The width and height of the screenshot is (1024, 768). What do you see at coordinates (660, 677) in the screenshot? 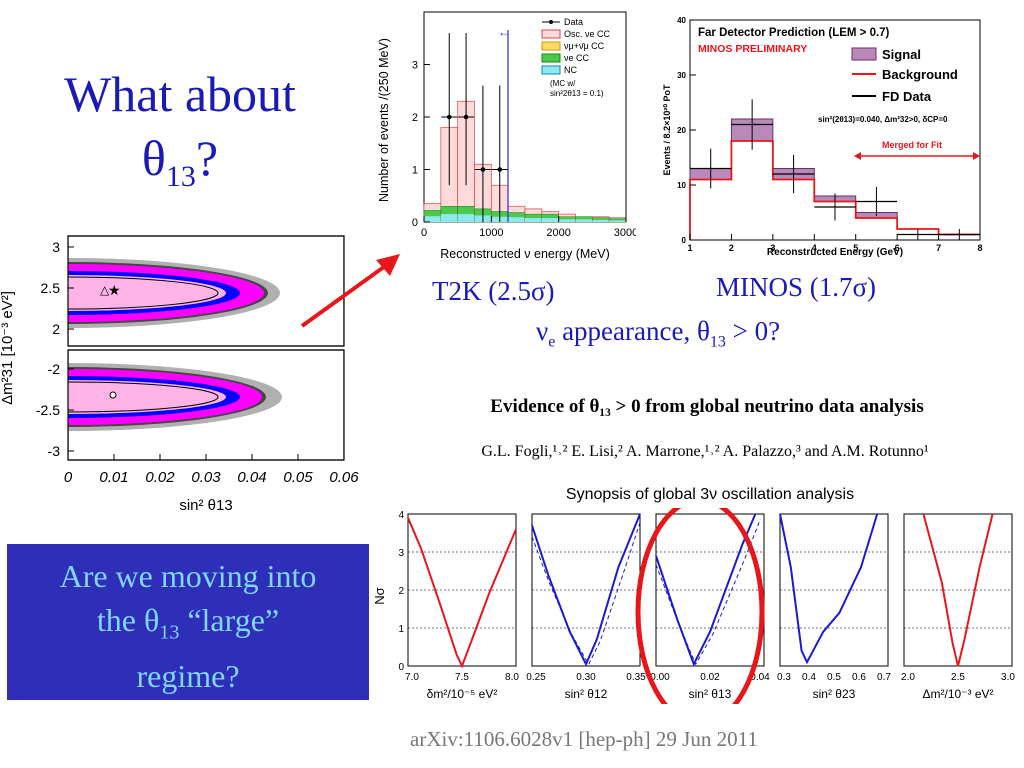
I see `synopsis-xtick-label: 0.00` at bounding box center [660, 677].